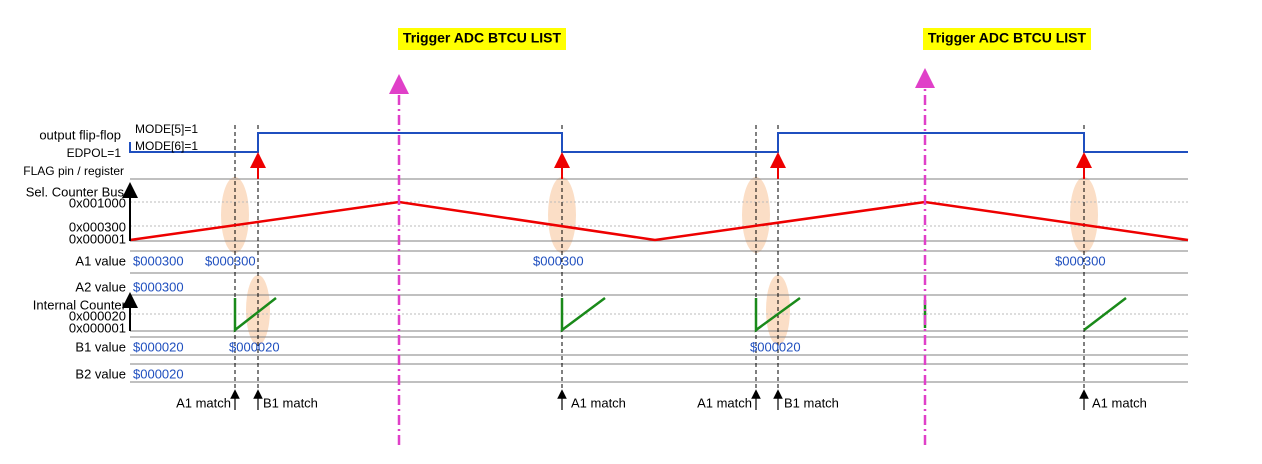  Describe the element at coordinates (100, 260) in the screenshot. I see `row-label: A1 value` at that location.